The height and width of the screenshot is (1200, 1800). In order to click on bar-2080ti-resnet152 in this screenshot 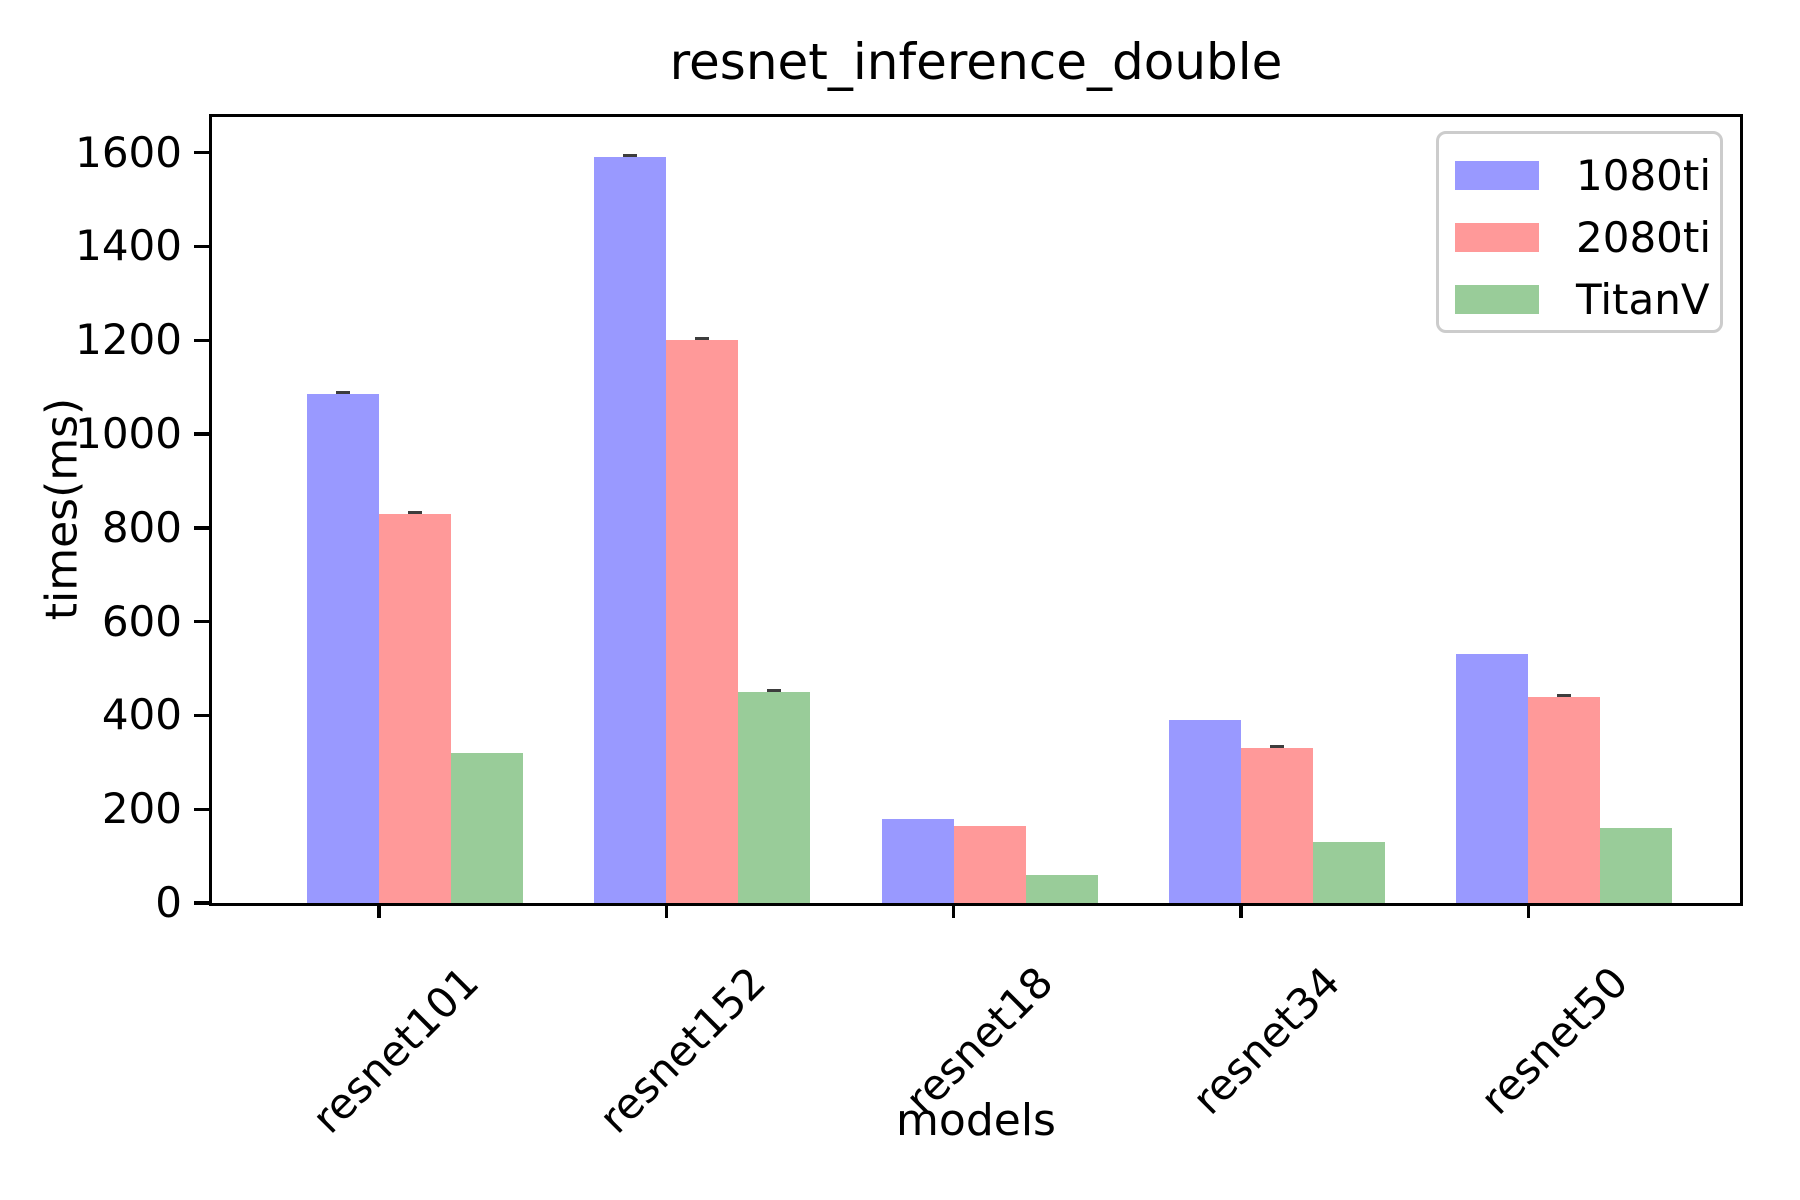, I will do `click(702, 621)`.